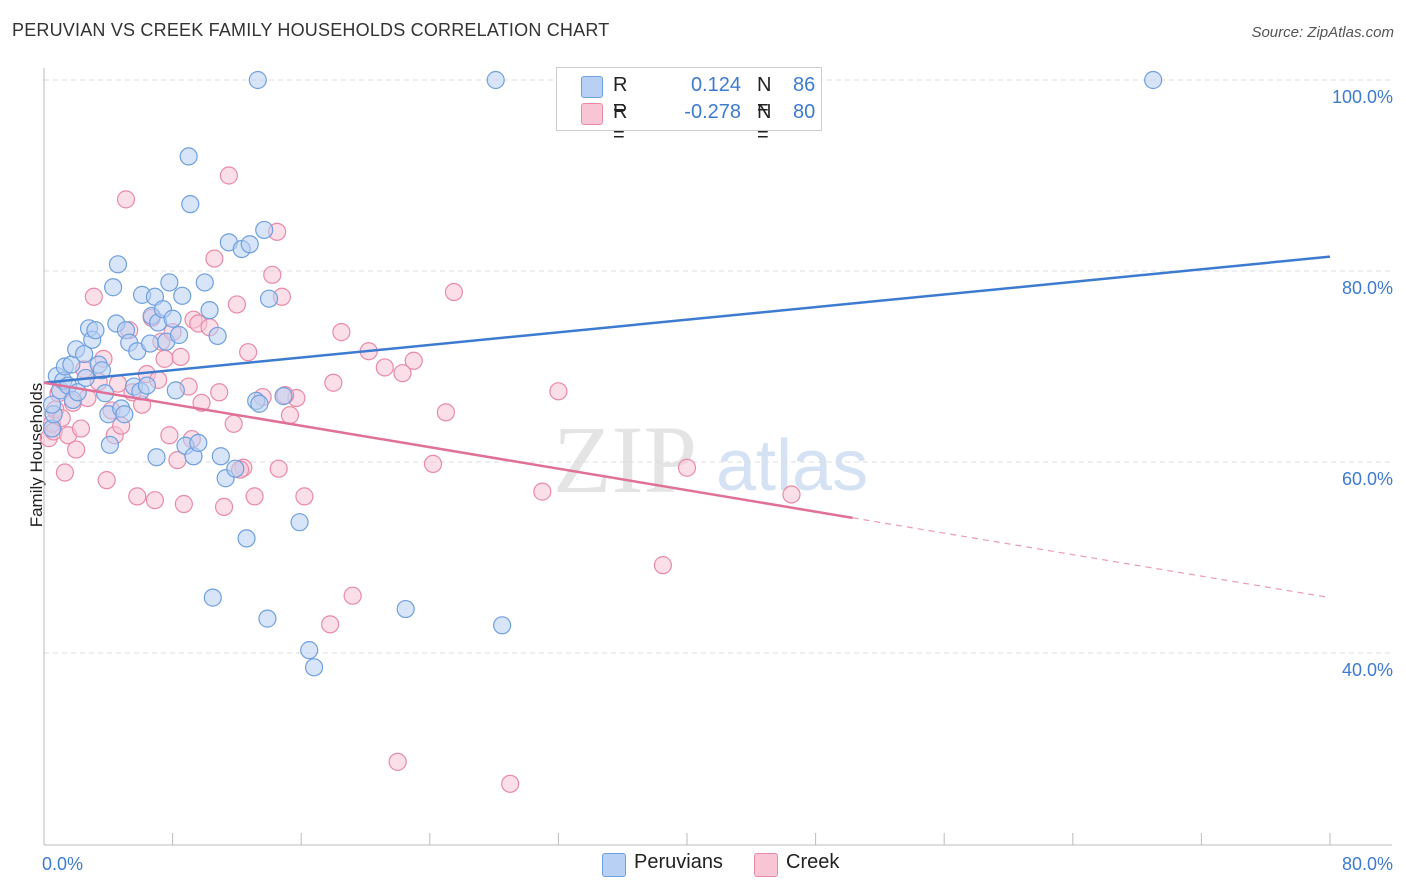  What do you see at coordinates (614, 865) in the screenshot?
I see `peruvians-legend-swatch` at bounding box center [614, 865].